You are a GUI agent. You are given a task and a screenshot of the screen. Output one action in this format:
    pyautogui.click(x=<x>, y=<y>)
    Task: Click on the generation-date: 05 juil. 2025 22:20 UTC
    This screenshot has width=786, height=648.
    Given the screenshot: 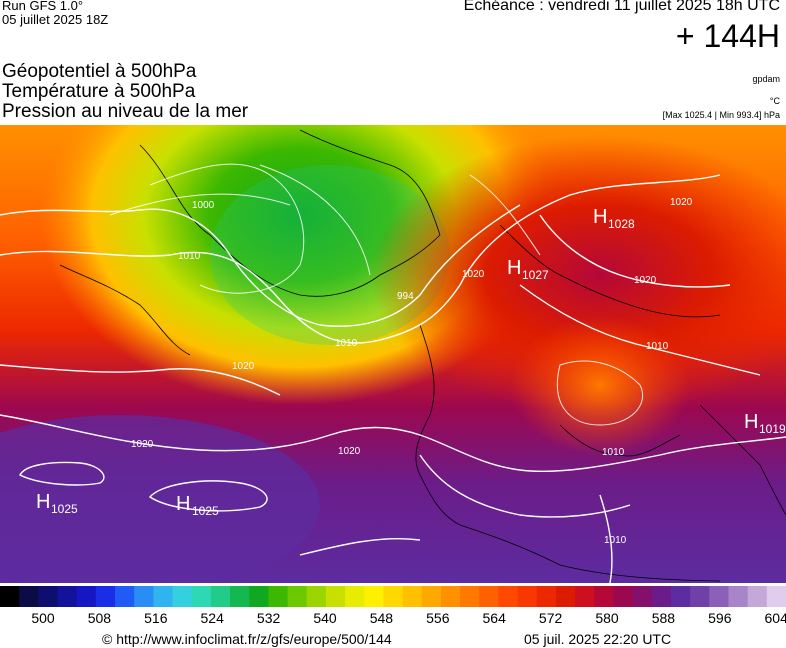 What is the action you would take?
    pyautogui.click(x=598, y=639)
    